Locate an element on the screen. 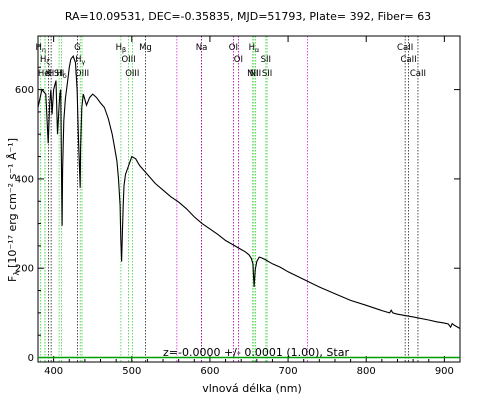  line-label-text-12: OIII is located at coordinates (132, 74).